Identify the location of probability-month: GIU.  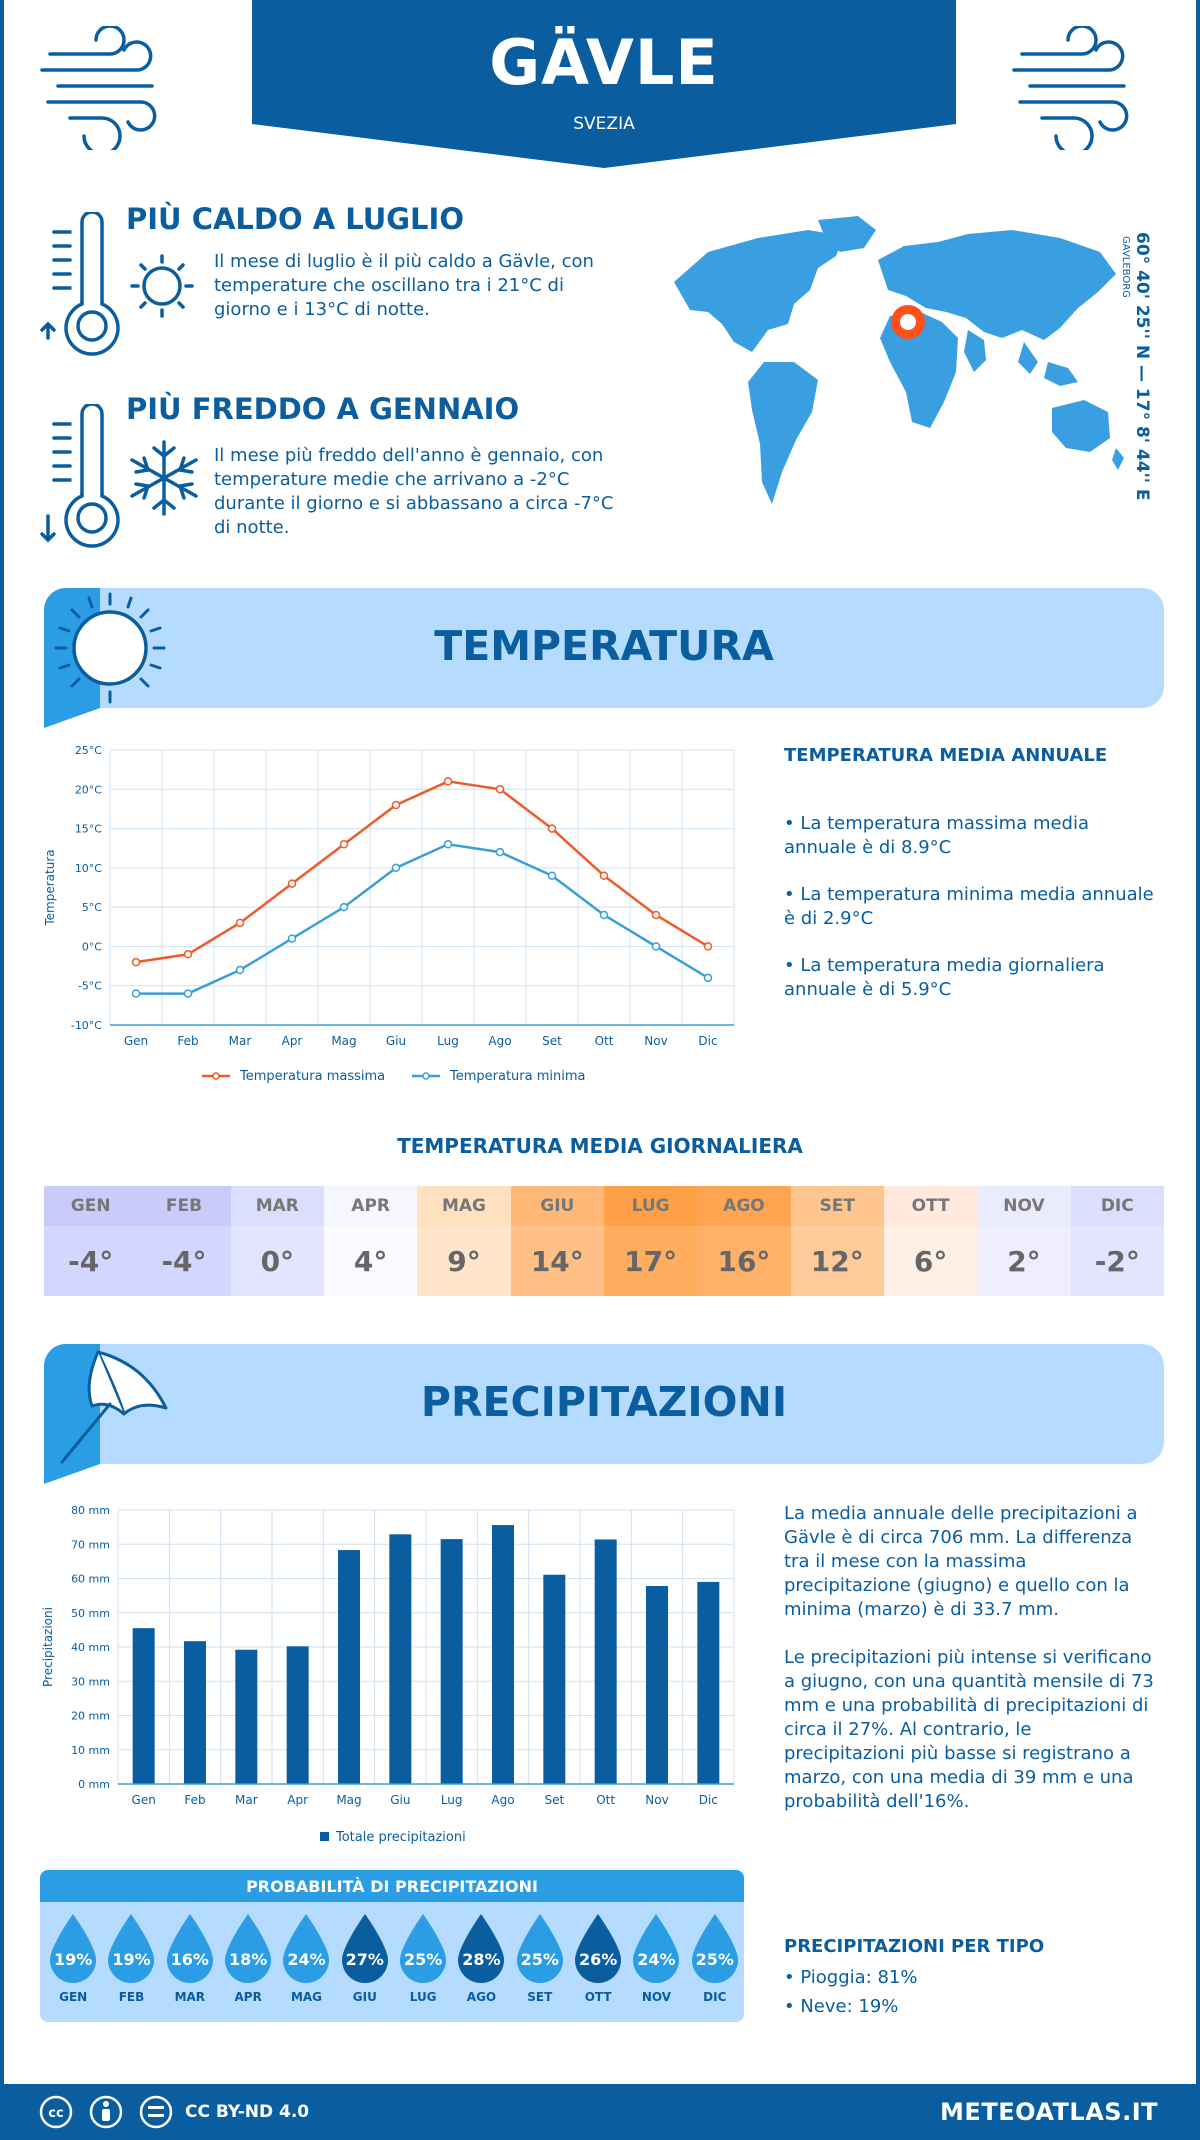
(364, 1997).